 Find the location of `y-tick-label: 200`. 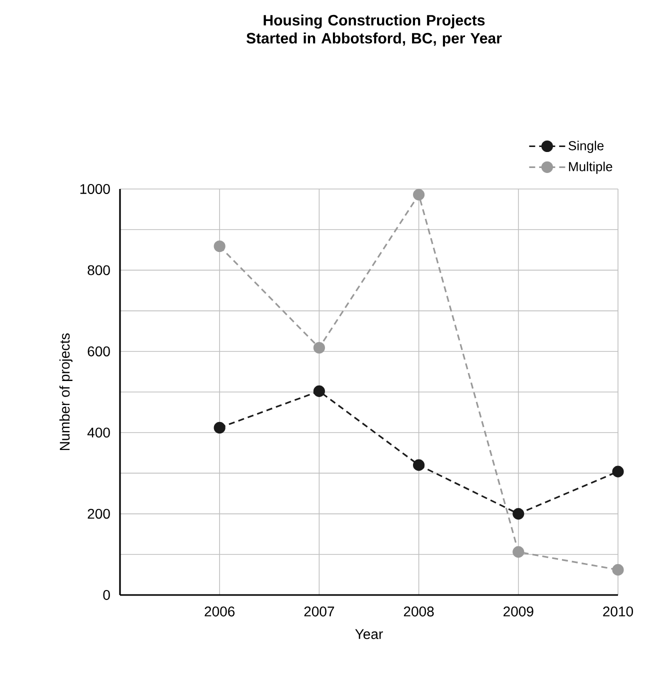

y-tick-label: 200 is located at coordinates (99, 513).